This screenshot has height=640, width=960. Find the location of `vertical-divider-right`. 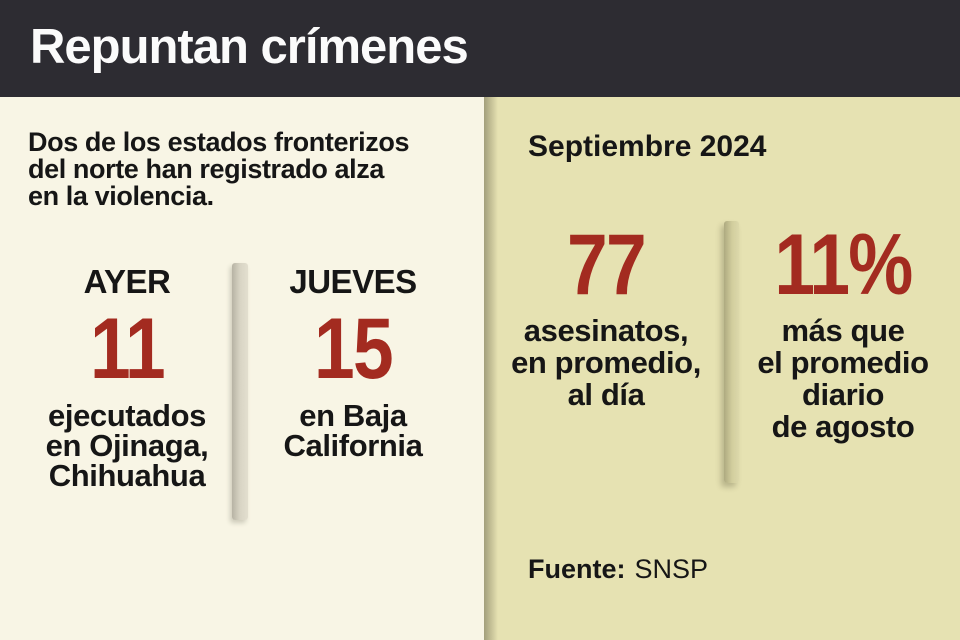

vertical-divider-right is located at coordinates (731, 352).